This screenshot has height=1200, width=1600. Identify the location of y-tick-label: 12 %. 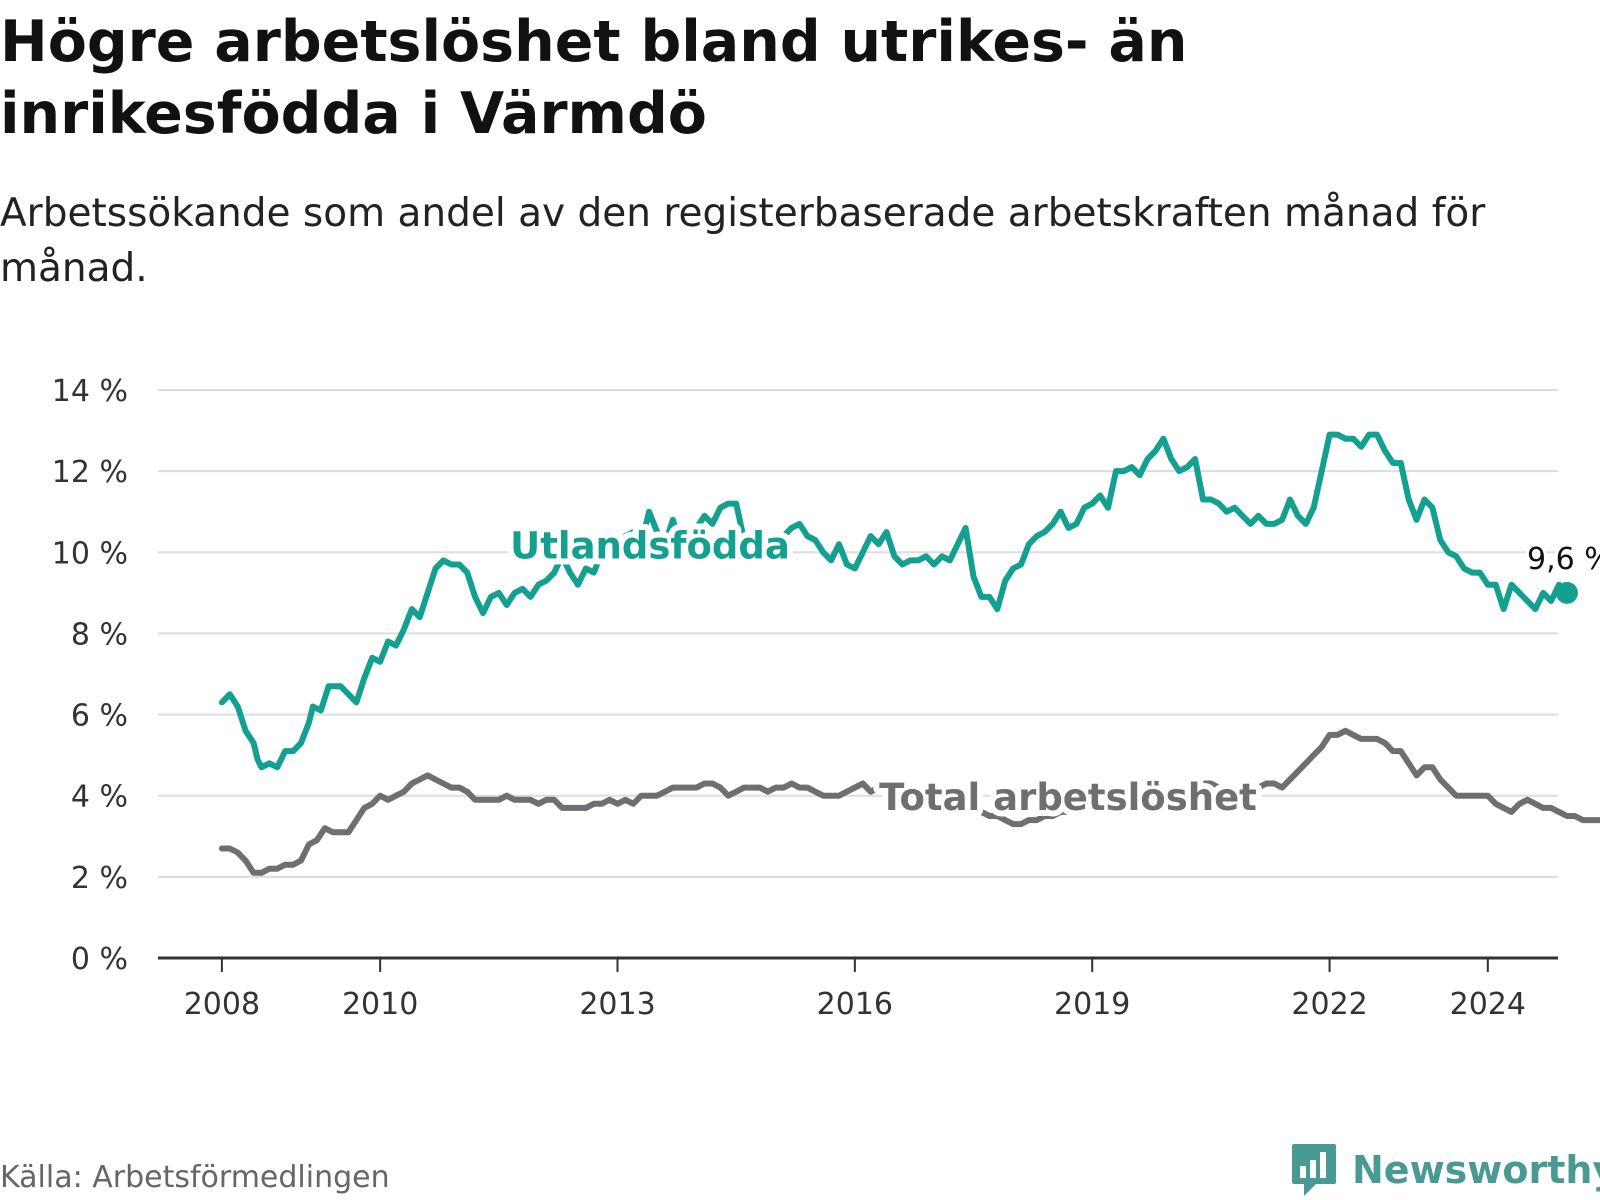
(90, 472).